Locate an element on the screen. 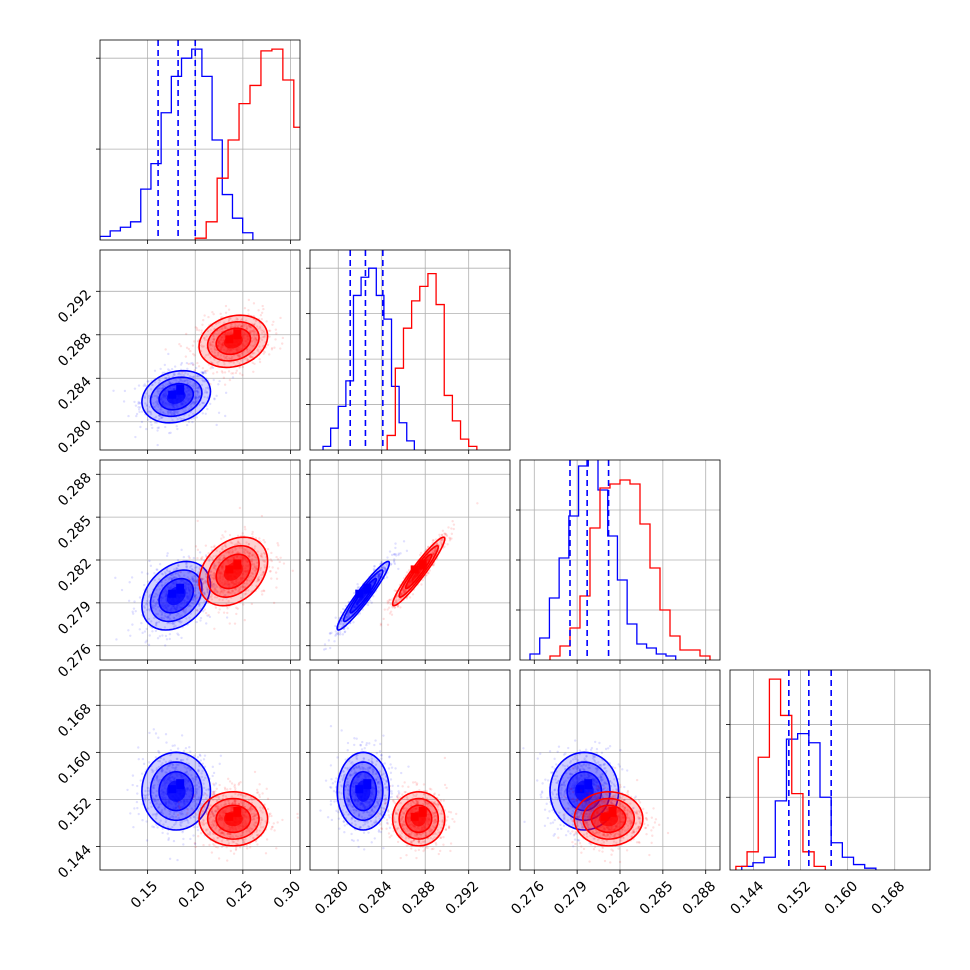 This screenshot has width=970, height=970. x-tick-label: 0.25 is located at coordinates (239, 894).